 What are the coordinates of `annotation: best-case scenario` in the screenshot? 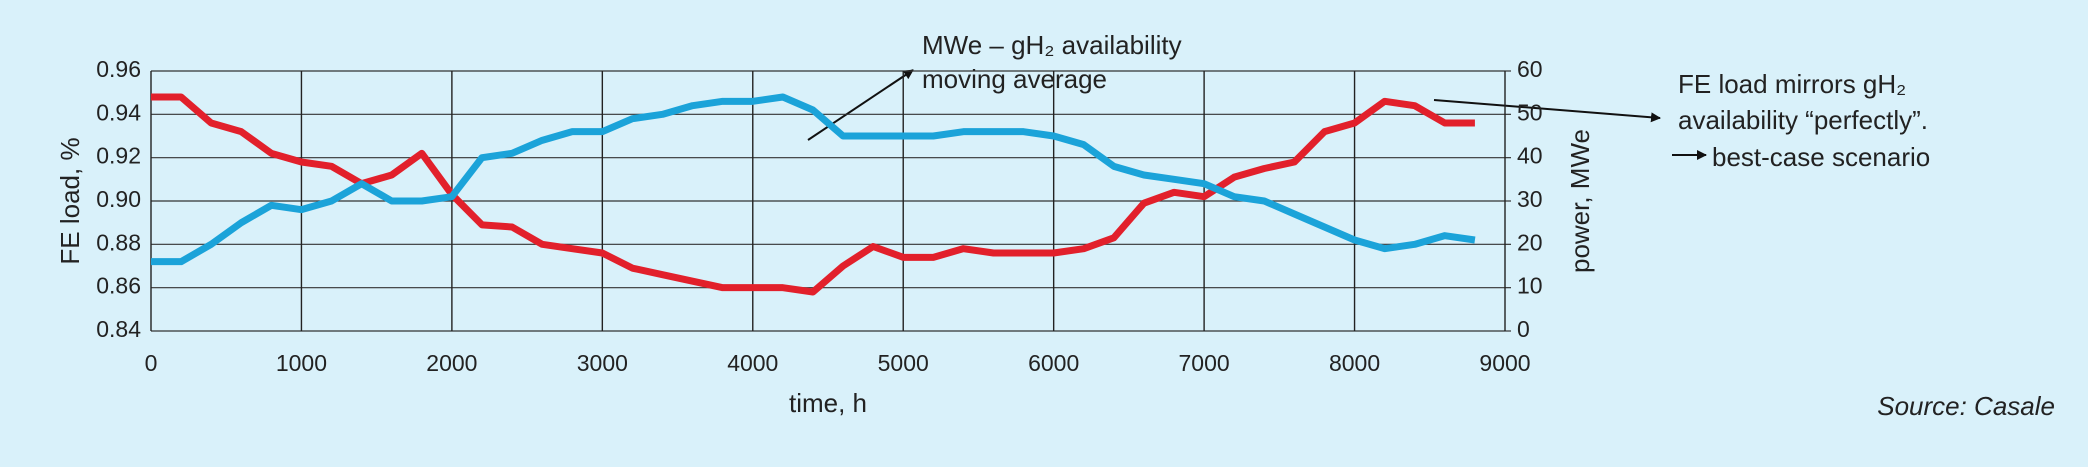 It's located at (1821, 157).